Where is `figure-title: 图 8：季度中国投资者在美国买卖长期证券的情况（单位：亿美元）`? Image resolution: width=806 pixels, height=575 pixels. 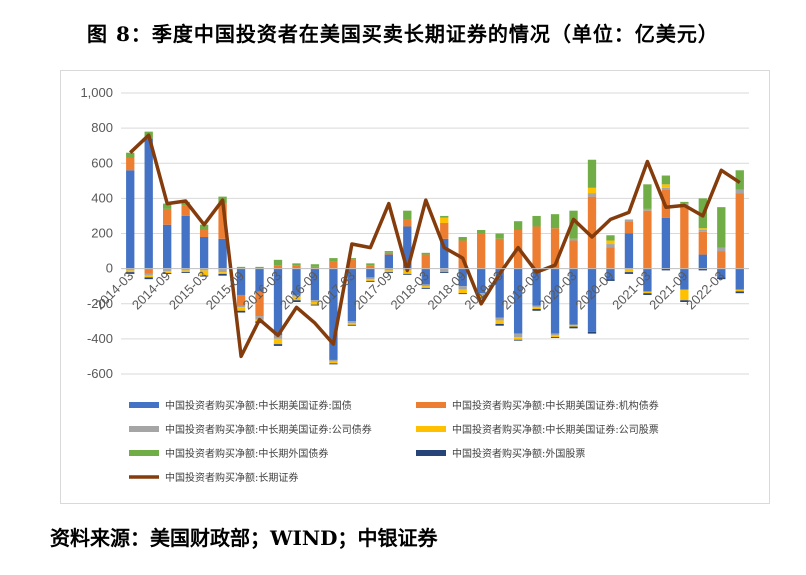 figure-title: 图 8：季度中国投资者在美国买卖长期证券的情况（单位：亿美元） is located at coordinates (403, 34).